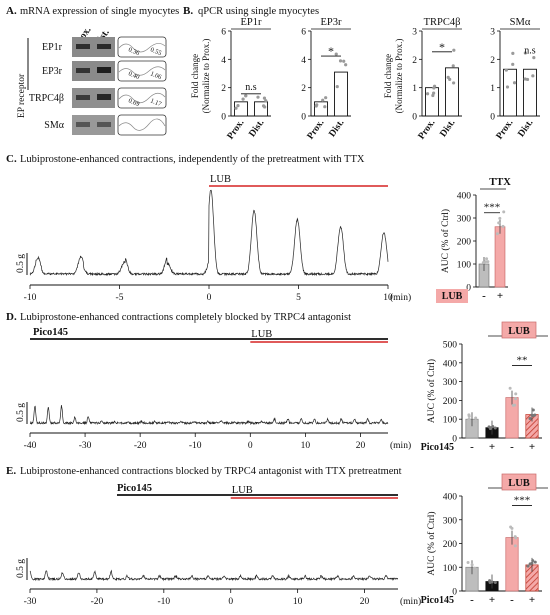 The image size is (550, 615). What do you see at coordinates (332, 22) in the screenshot?
I see `chart-title: EP3r` at bounding box center [332, 22].